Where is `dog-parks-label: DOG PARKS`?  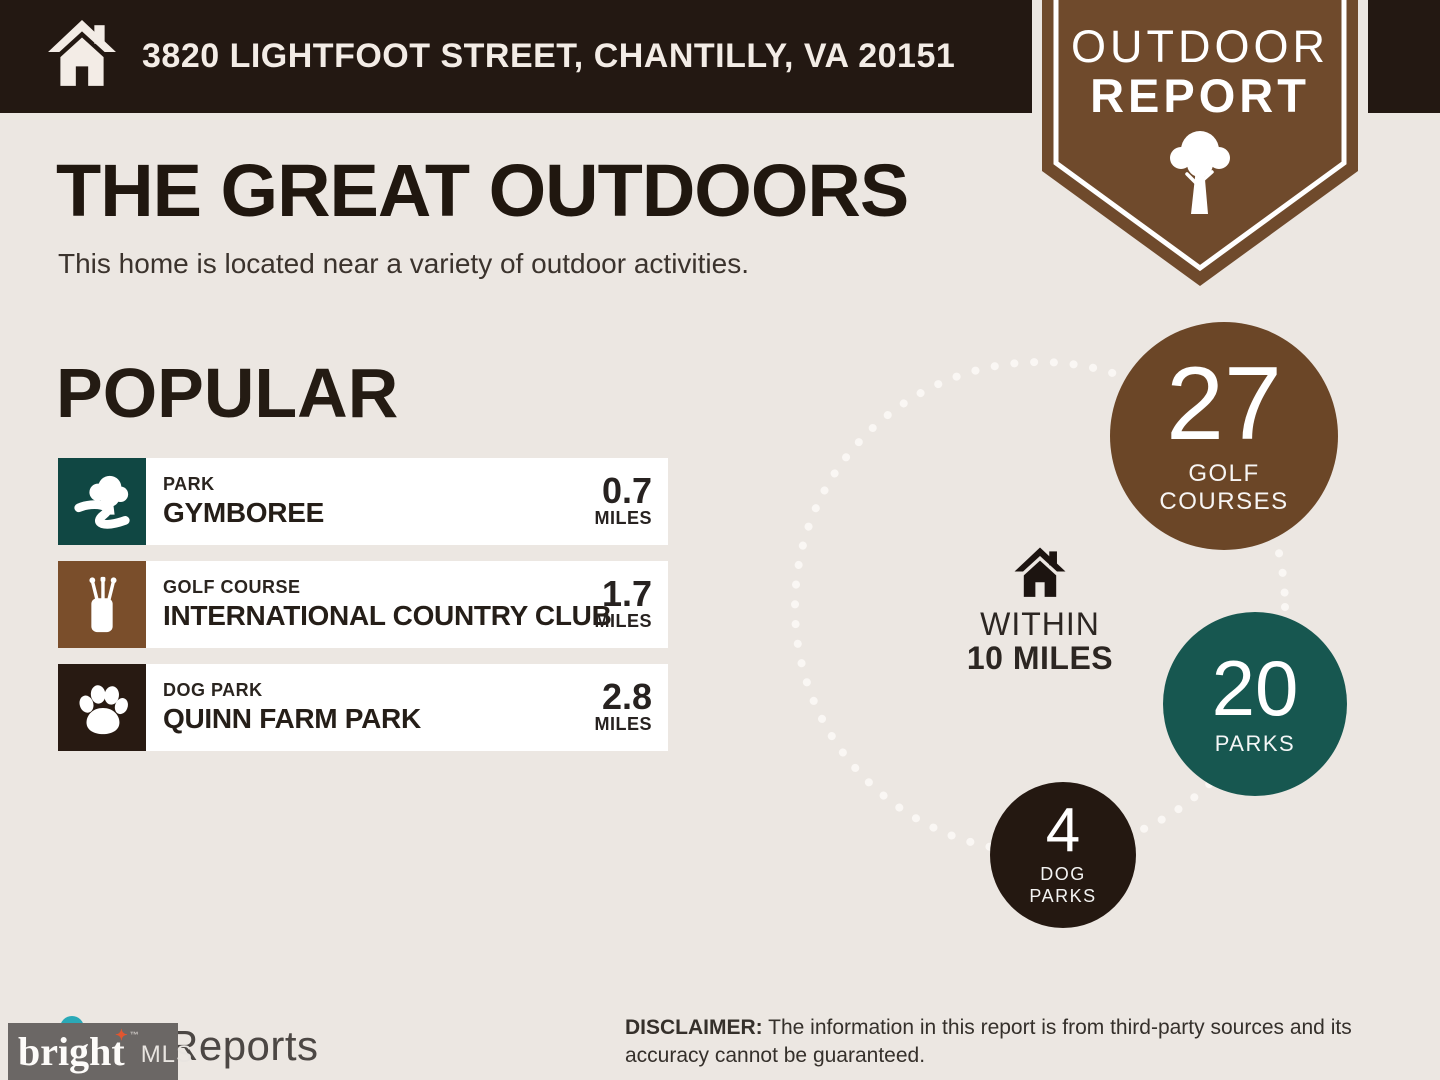
dog-parks-label: DOG PARKS is located at coordinates (1063, 885).